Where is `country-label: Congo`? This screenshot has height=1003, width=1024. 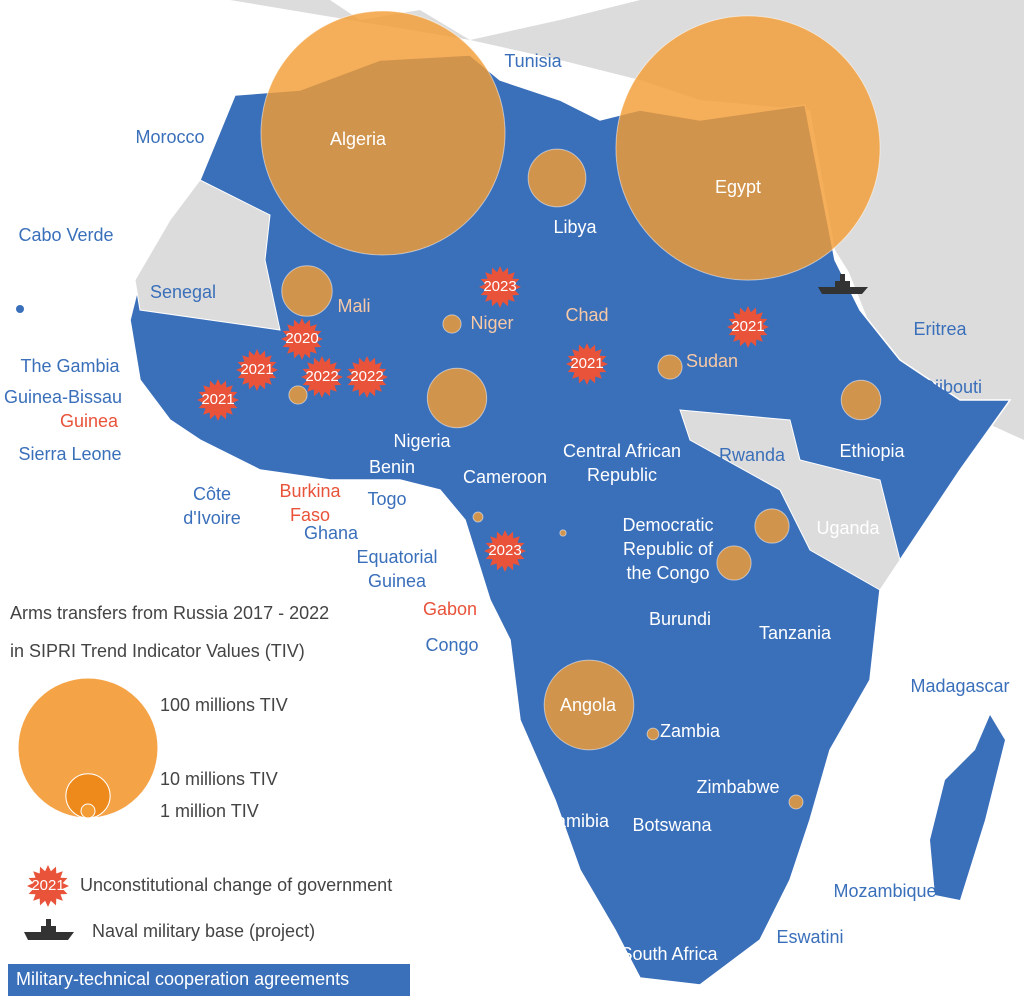
country-label: Congo is located at coordinates (451, 645).